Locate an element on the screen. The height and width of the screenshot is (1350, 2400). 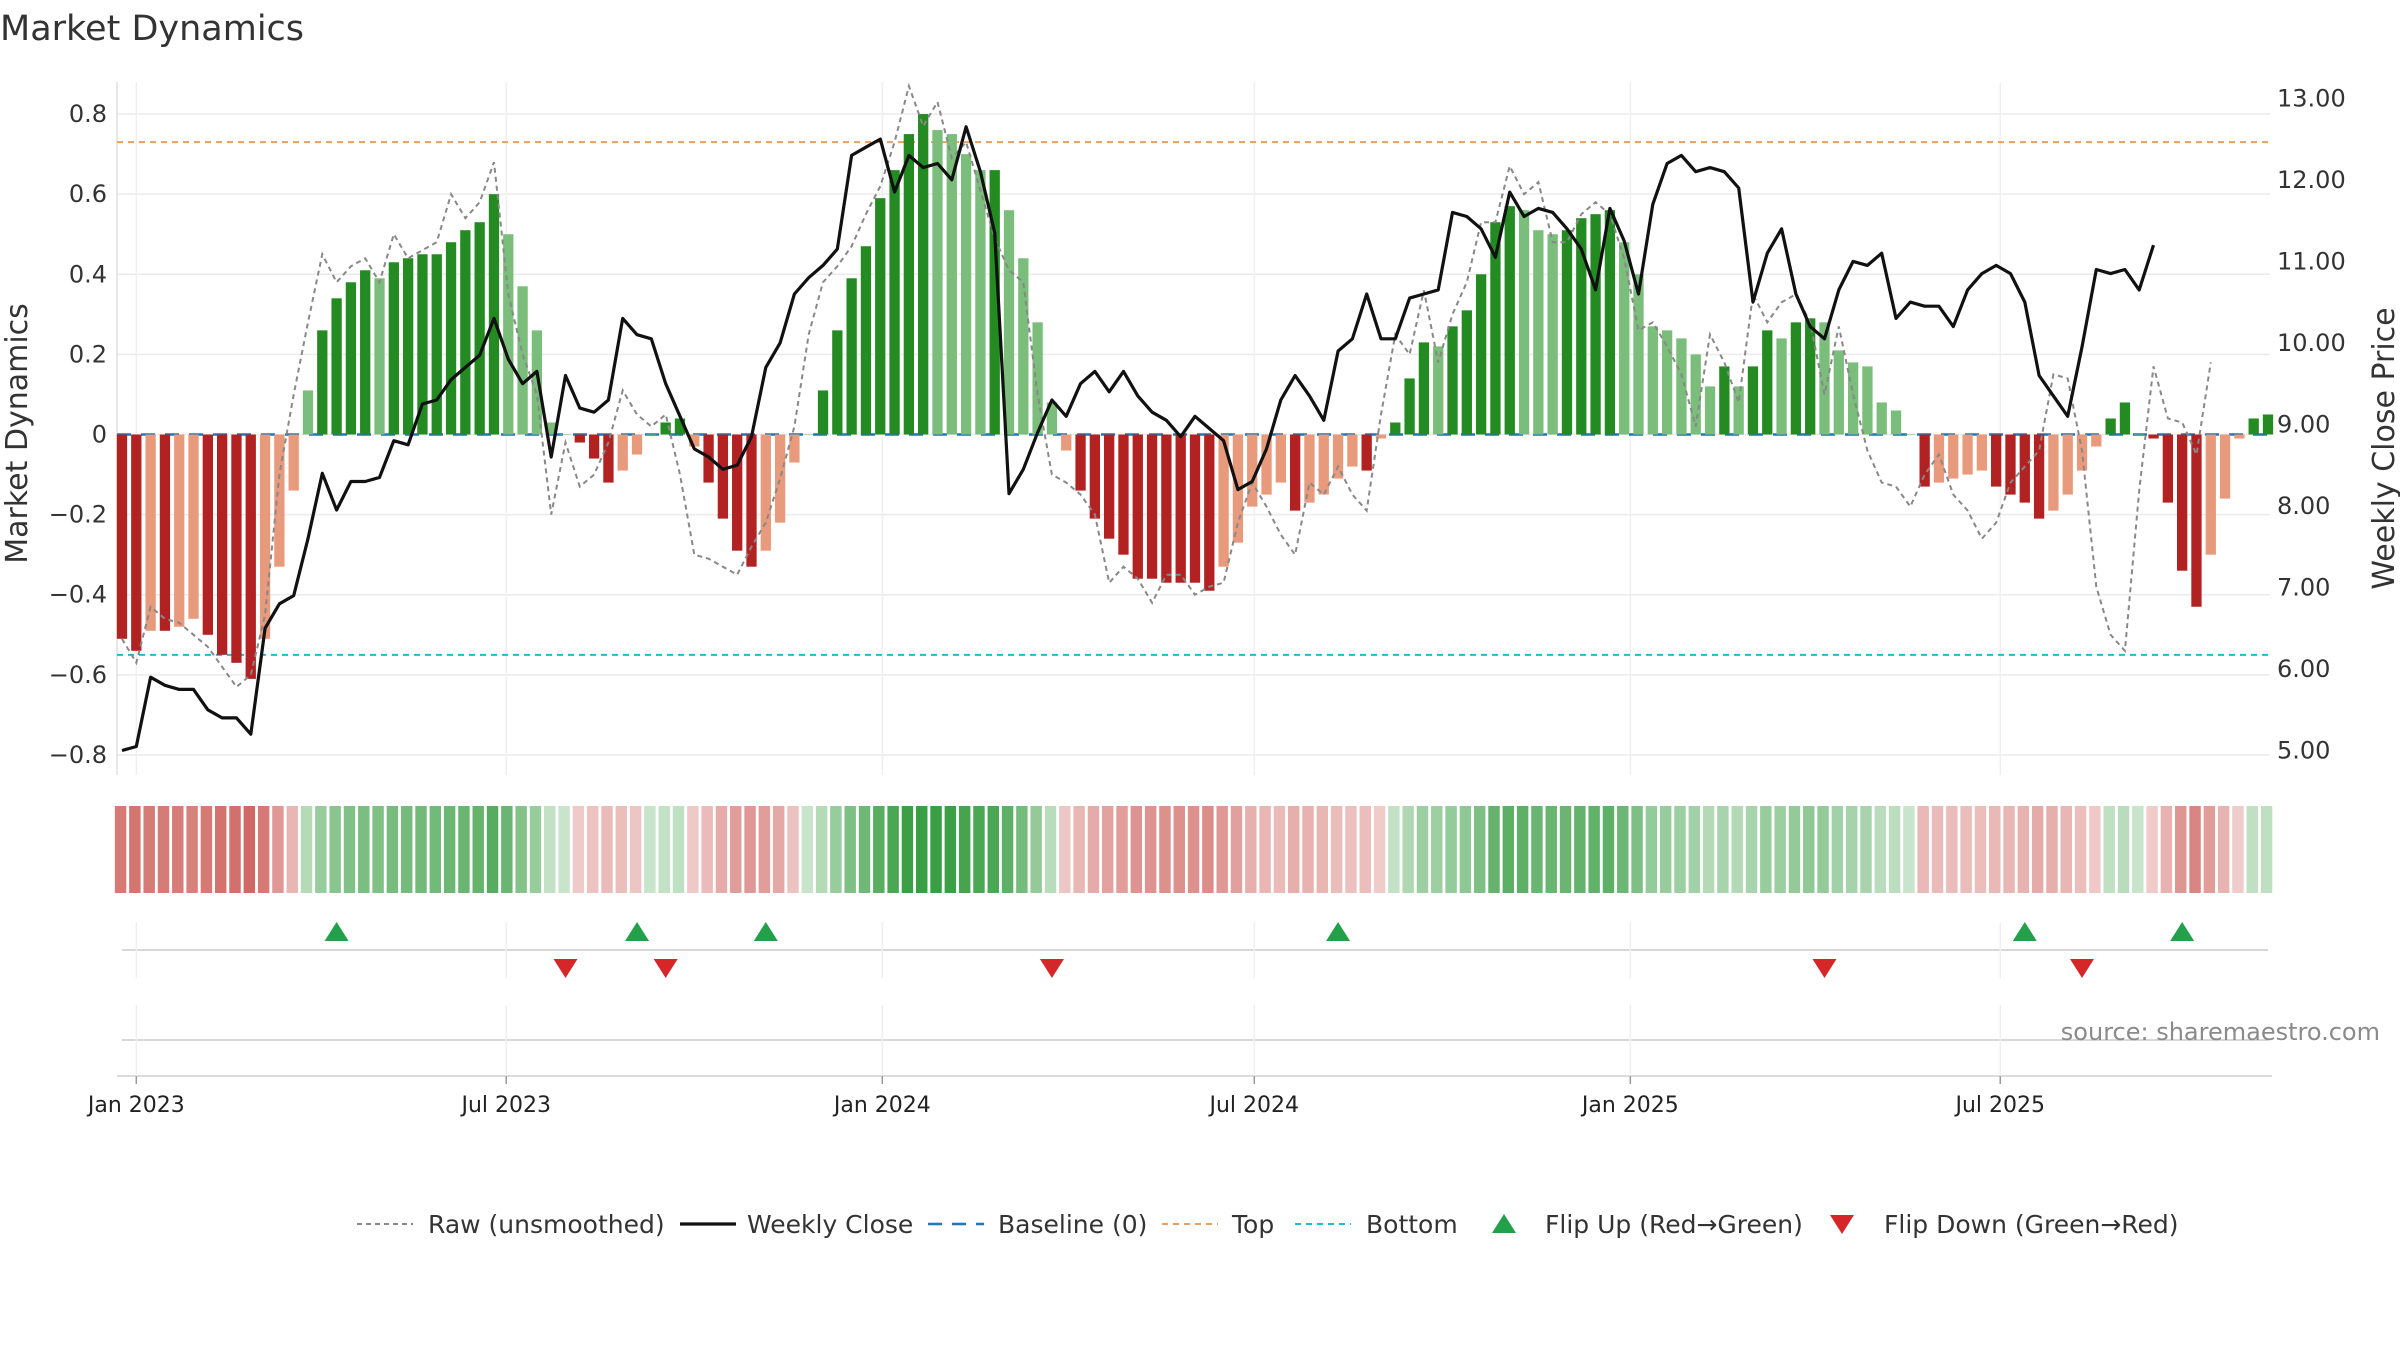
left-tick-label: 0.8 is located at coordinates (88, 114).